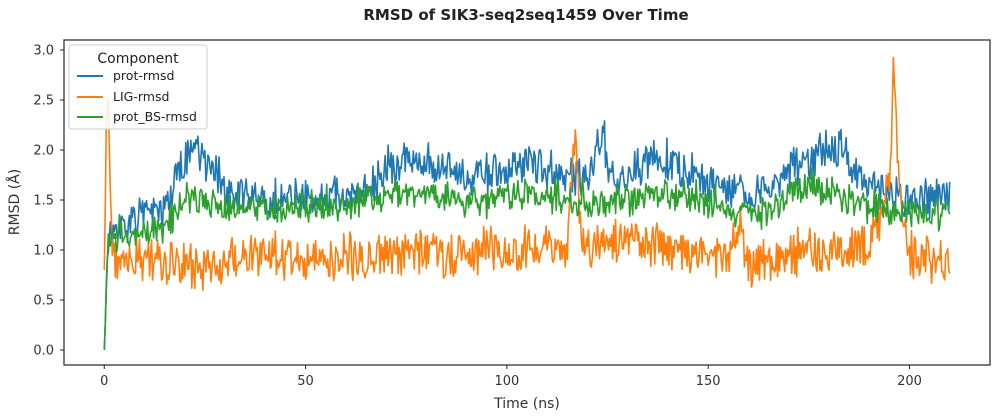 The image size is (997, 418). Describe the element at coordinates (43, 351) in the screenshot. I see `y-tick-label: 0.0` at that location.